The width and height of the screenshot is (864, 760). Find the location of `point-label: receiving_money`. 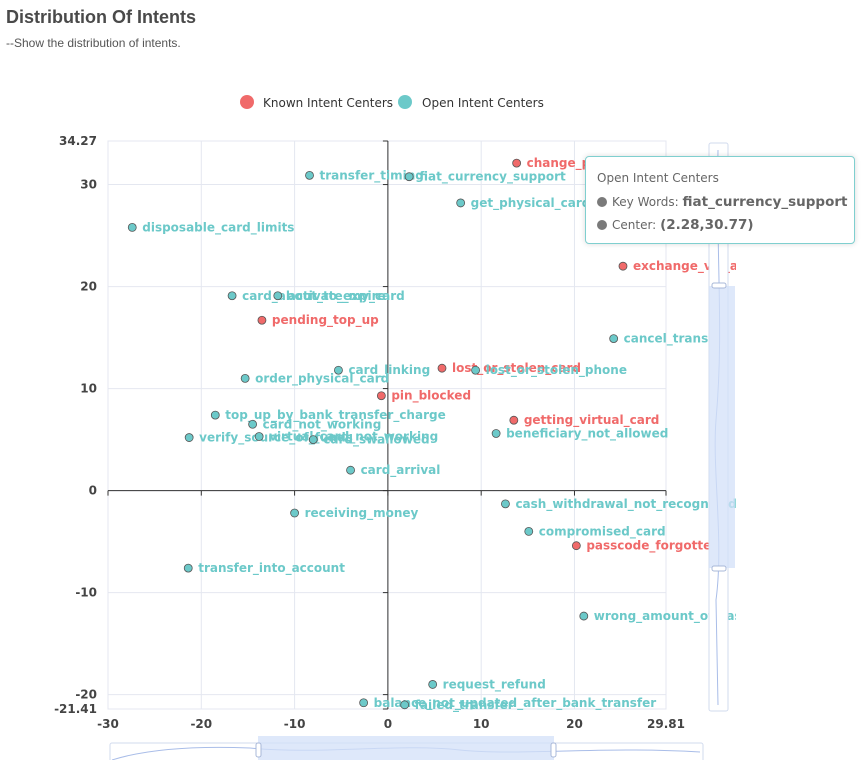

point-label: receiving_money is located at coordinates (362, 513).